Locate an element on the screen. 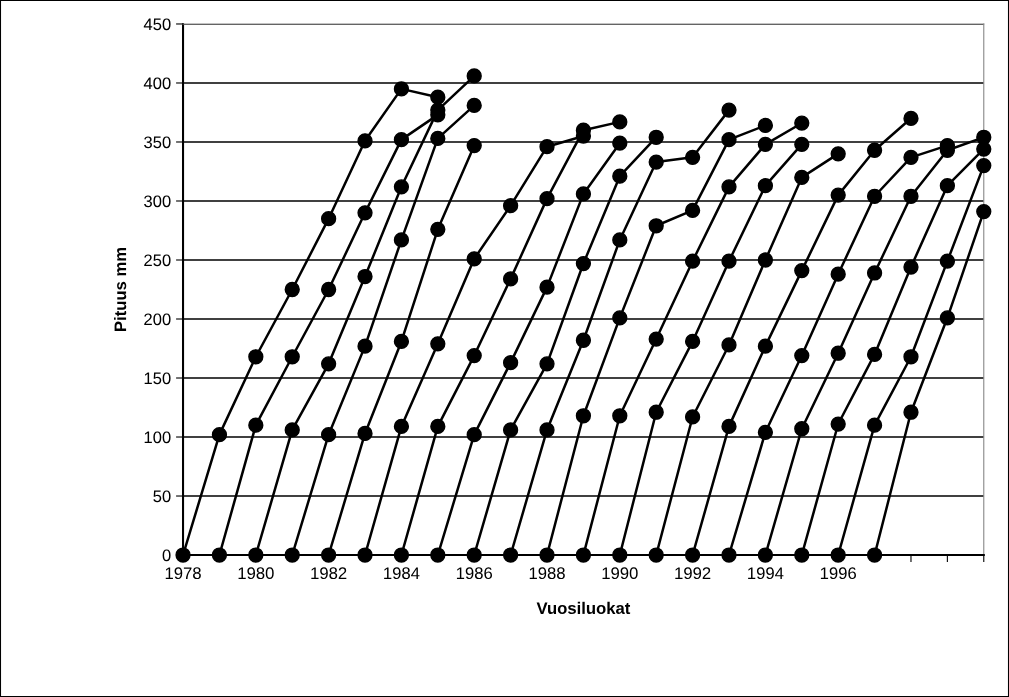 Image resolution: width=1009 pixels, height=697 pixels. x-tick-label: 1978 is located at coordinates (183, 573).